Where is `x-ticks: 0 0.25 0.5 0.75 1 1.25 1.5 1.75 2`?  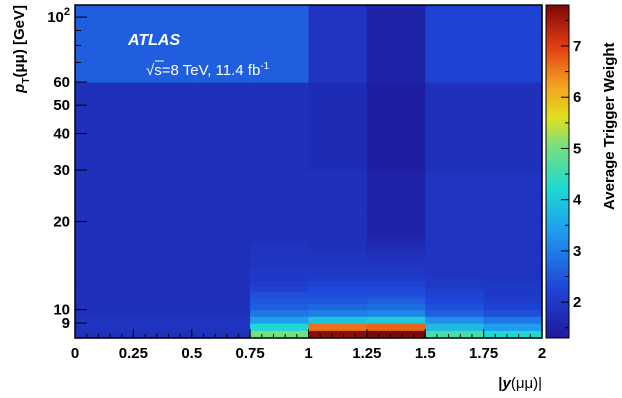 x-ticks: 0 0.25 0.5 0.75 1 1.25 1.5 1.75 2 is located at coordinates (308, 345).